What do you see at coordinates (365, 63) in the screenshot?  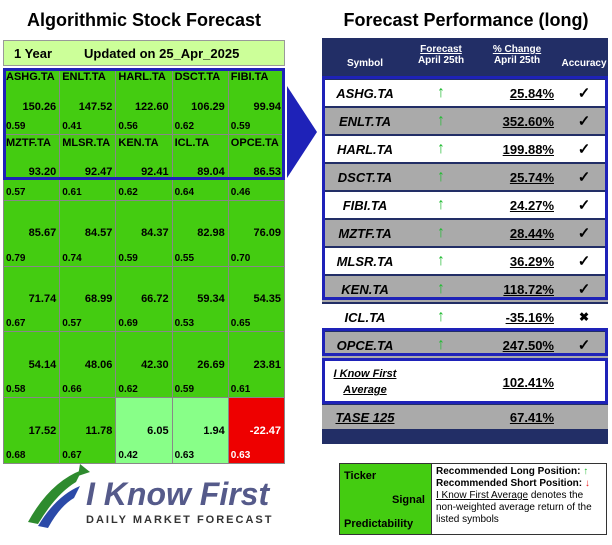 I see `header-symbol: Symbol` at bounding box center [365, 63].